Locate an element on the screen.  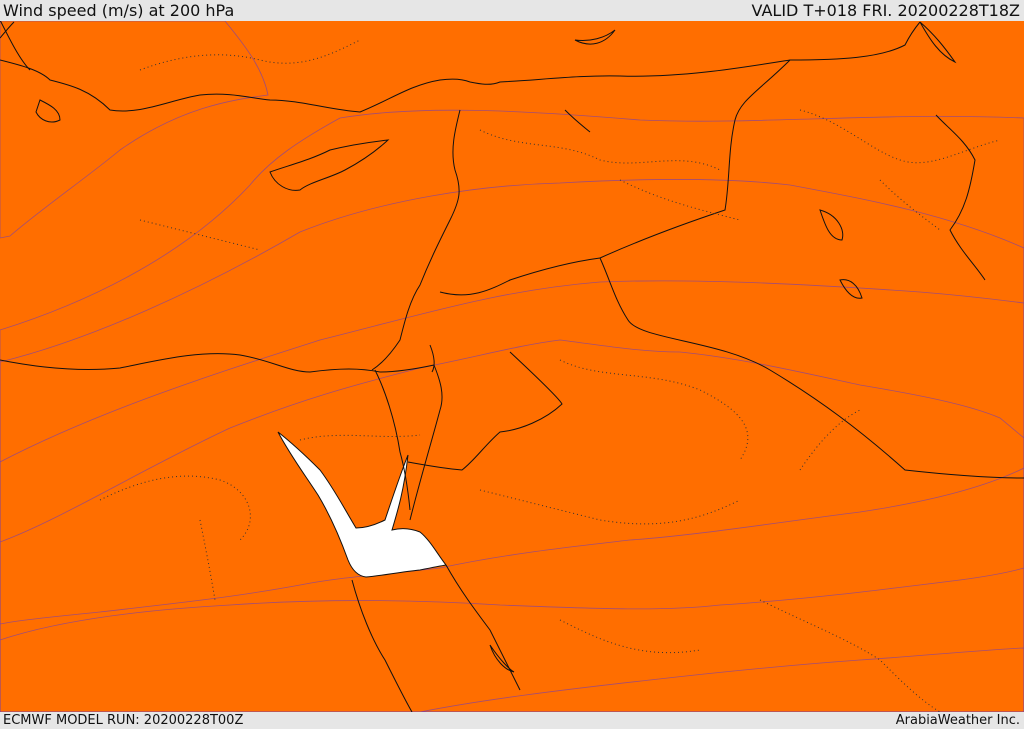
valid-time: VALID T+018 FRI. 20200228T18Z is located at coordinates (885, 10).